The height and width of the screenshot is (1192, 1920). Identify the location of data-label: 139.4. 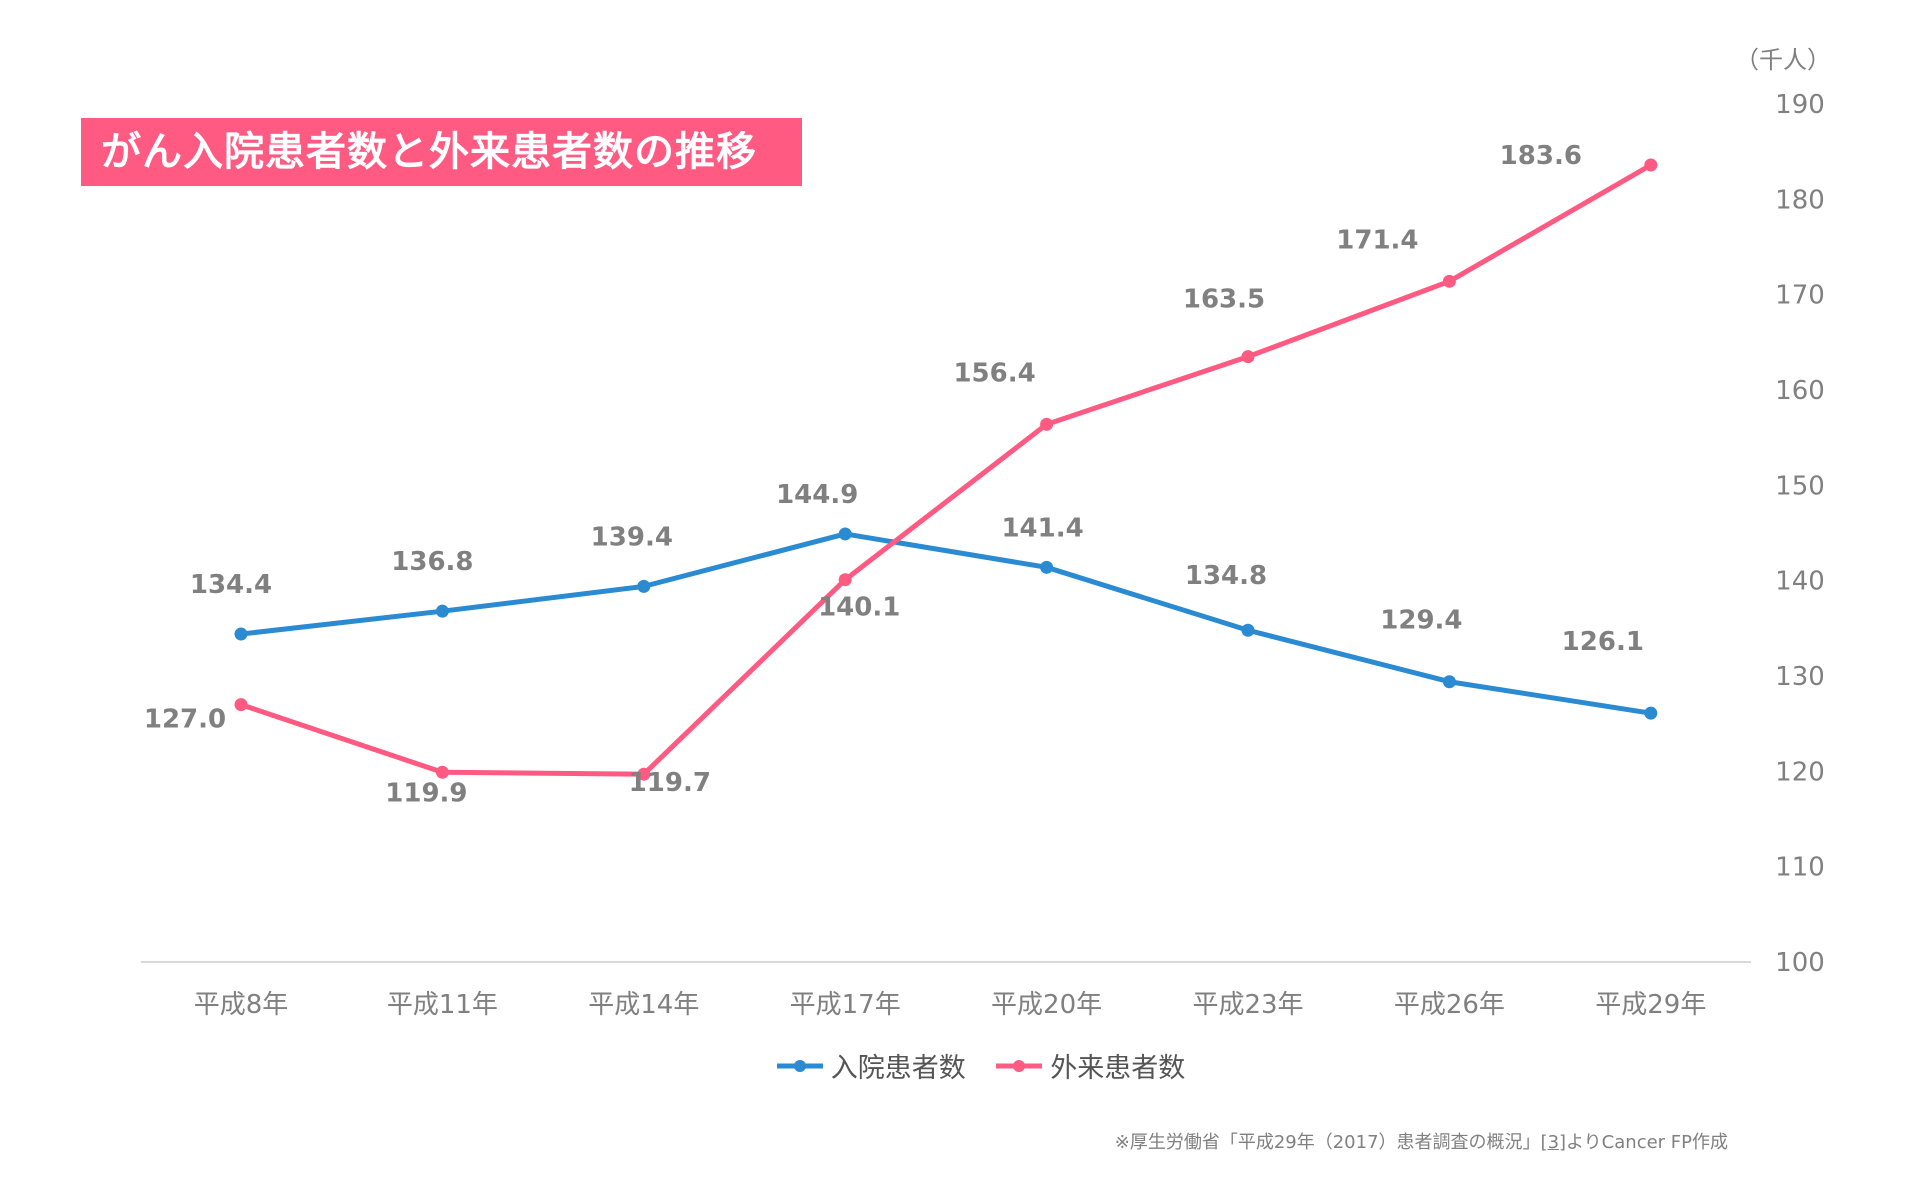
(632, 537).